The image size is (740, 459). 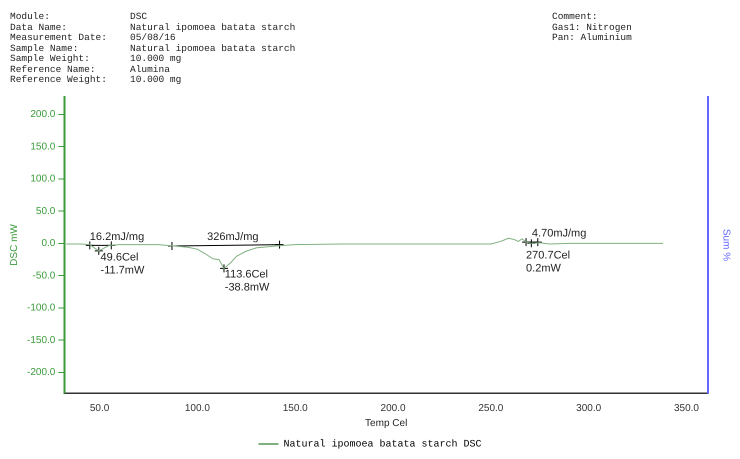 What do you see at coordinates (575, 16) in the screenshot?
I see `text: Comment:` at bounding box center [575, 16].